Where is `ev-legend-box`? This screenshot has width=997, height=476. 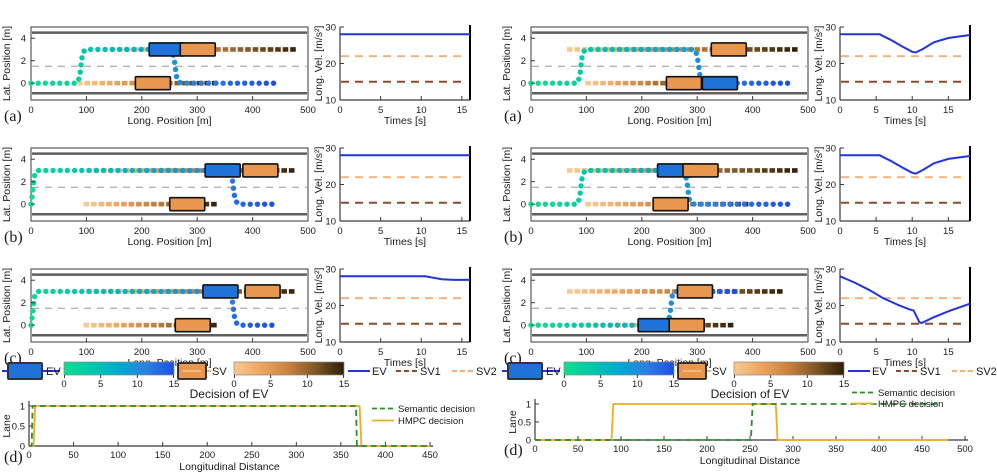
ev-legend-box is located at coordinates (525, 371).